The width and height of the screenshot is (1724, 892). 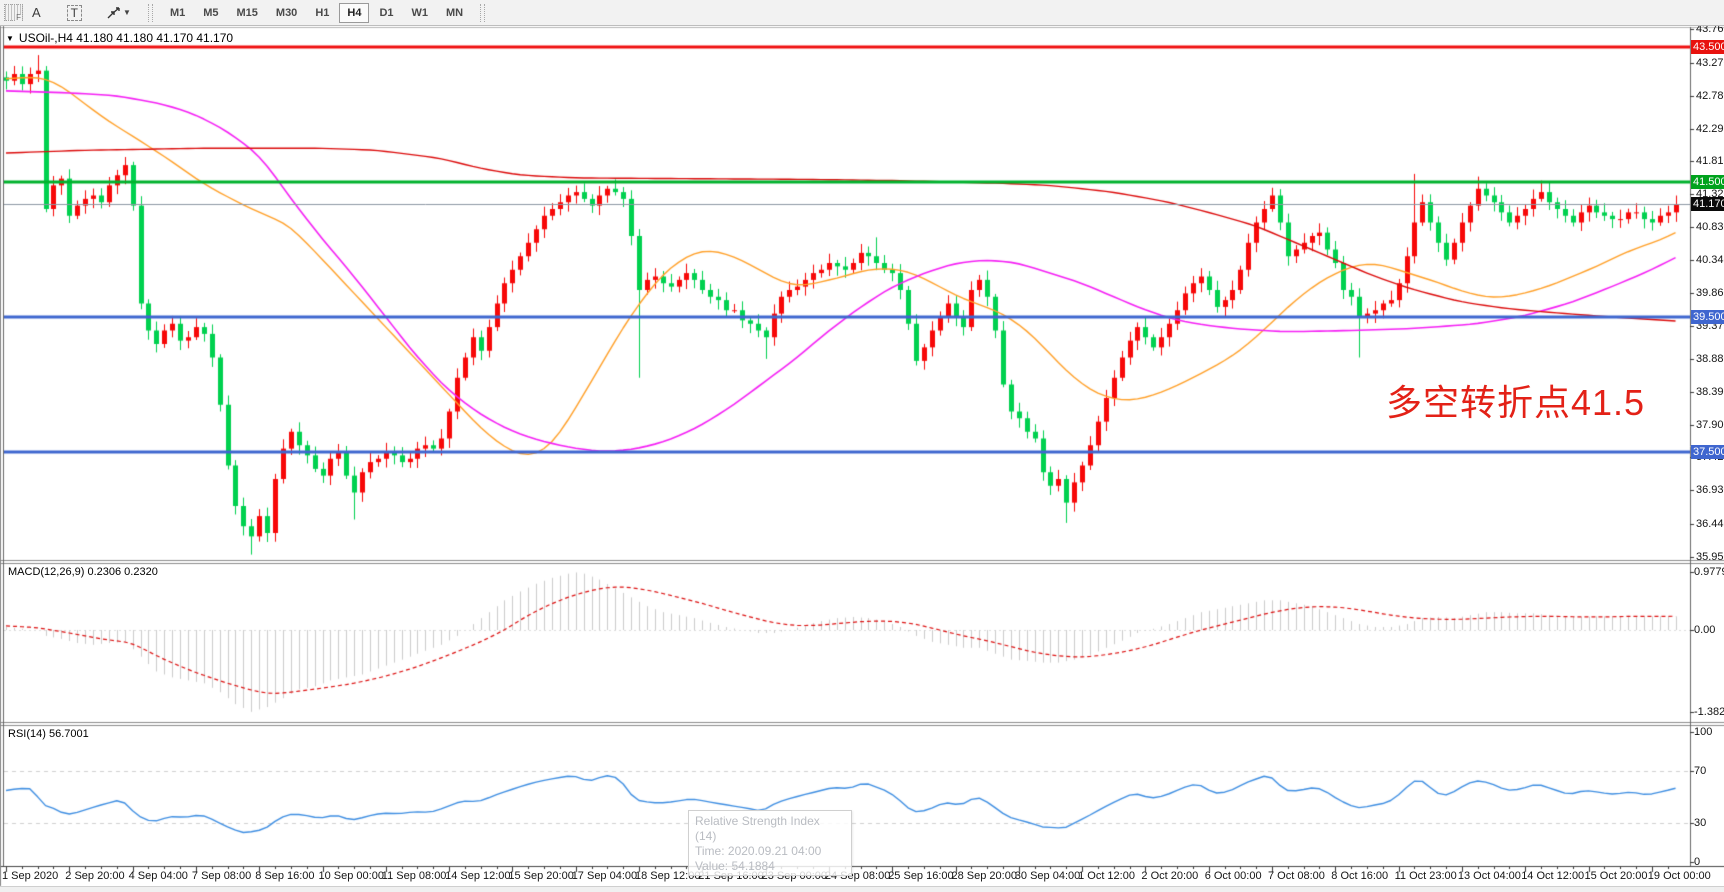 What do you see at coordinates (1710, 128) in the screenshot?
I see `price-axis-label: 42.290` at bounding box center [1710, 128].